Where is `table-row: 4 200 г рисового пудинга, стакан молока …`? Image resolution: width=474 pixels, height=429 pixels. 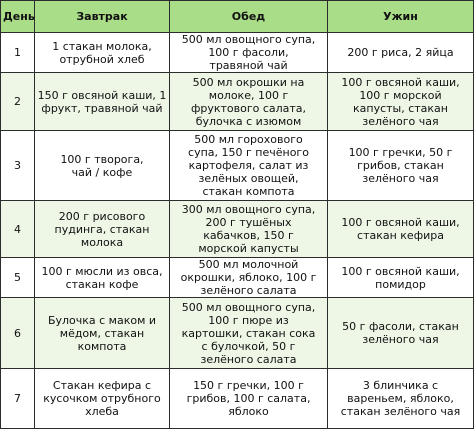 table-row: 4 200 г рисового пудинга, стакан молока … is located at coordinates (237, 229).